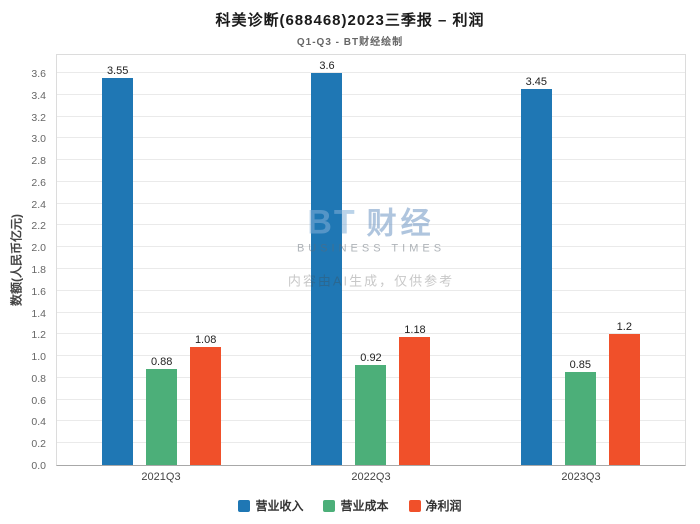 This screenshot has height=524, width=700. I want to click on x-axis: 2021Q3 2022Q3 2023Q3, so click(371, 477).